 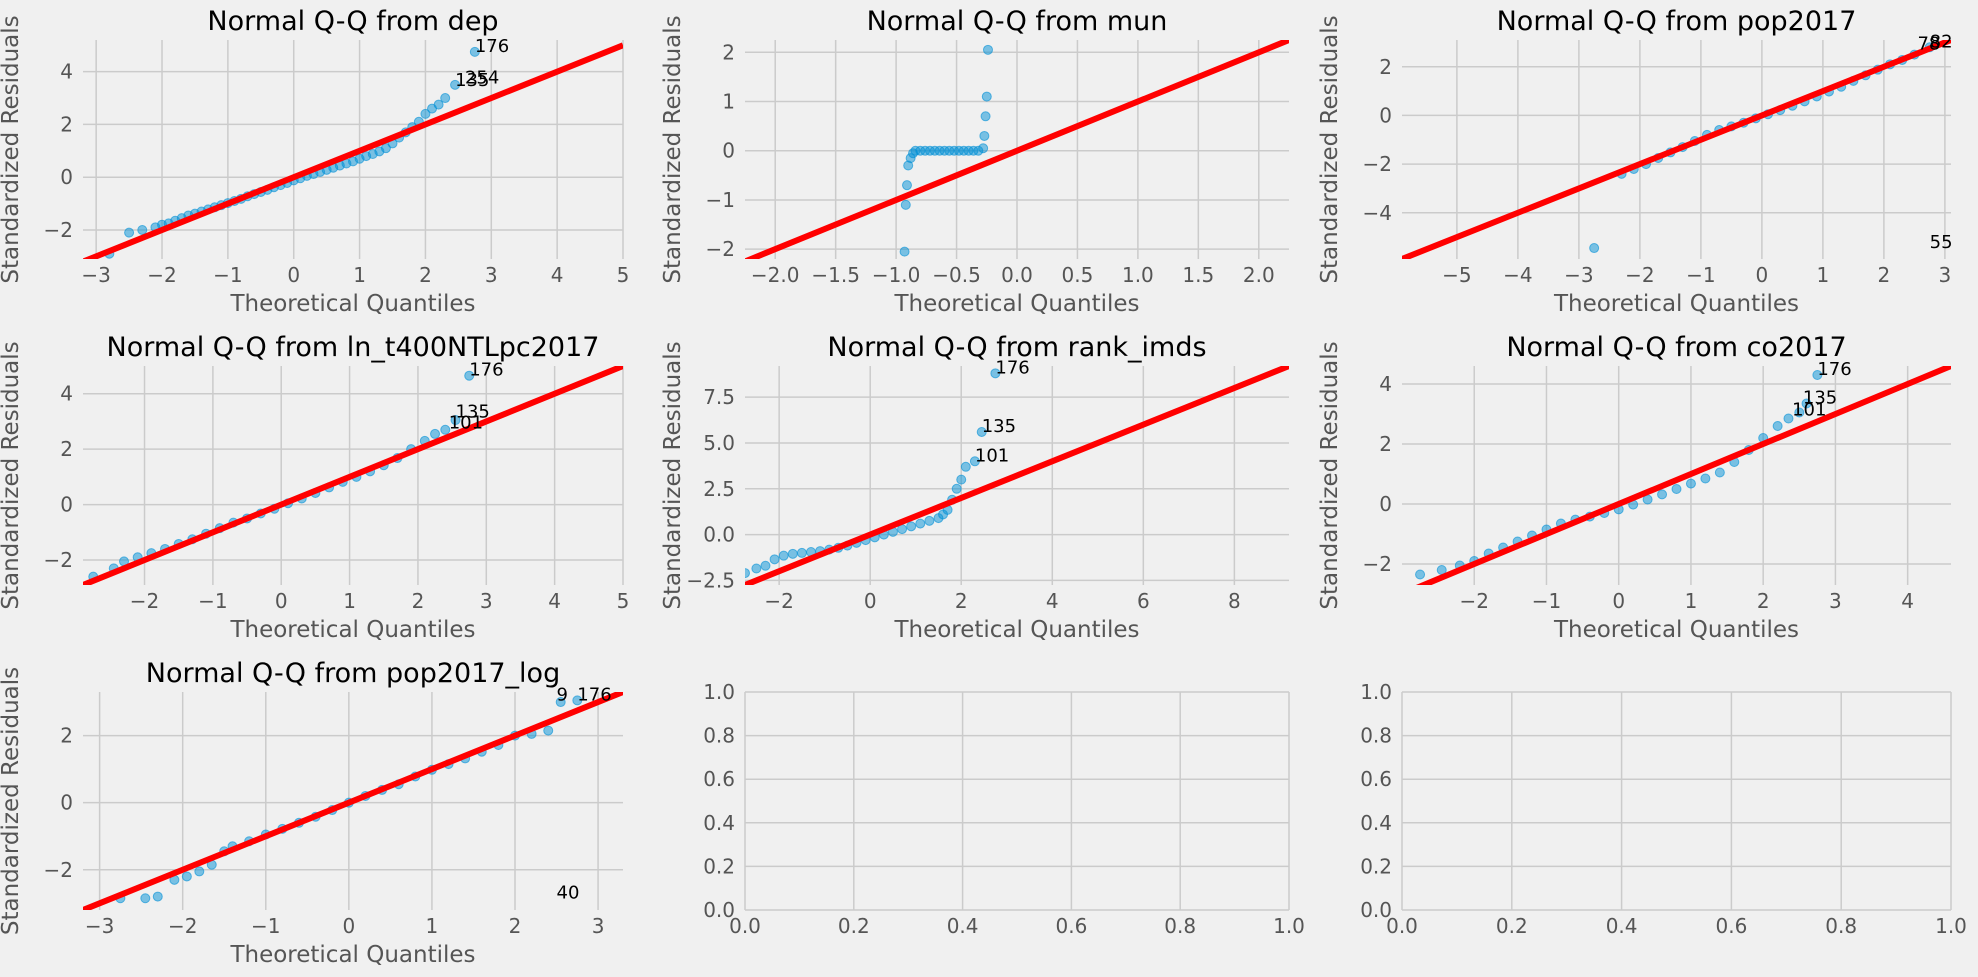 I want to click on x-tick-label: −5, so click(x=1456, y=275).